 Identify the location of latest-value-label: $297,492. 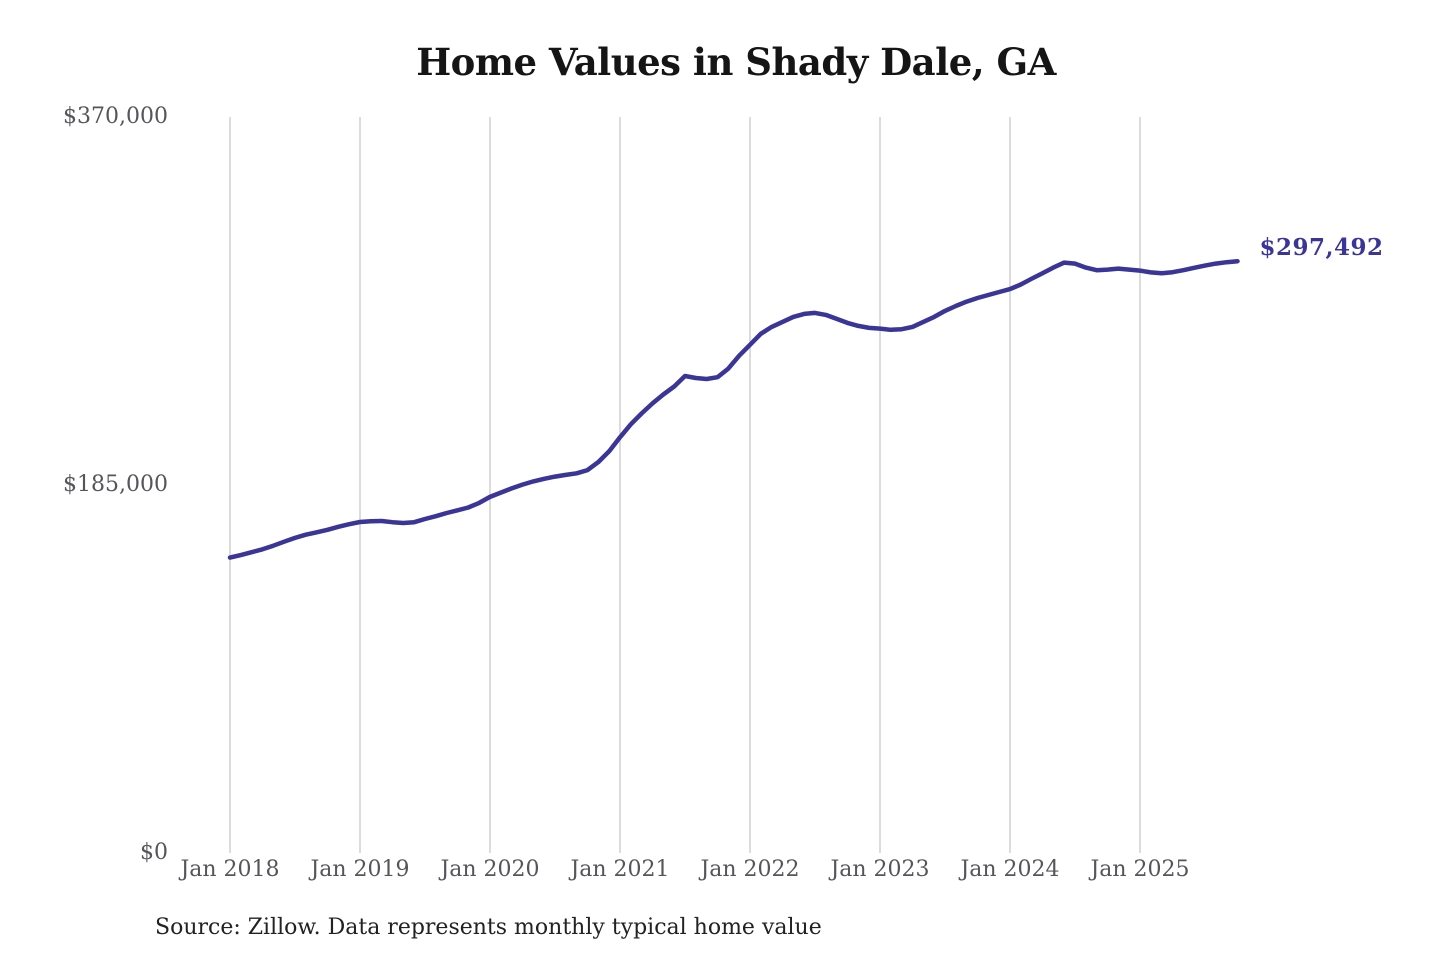
(1321, 248).